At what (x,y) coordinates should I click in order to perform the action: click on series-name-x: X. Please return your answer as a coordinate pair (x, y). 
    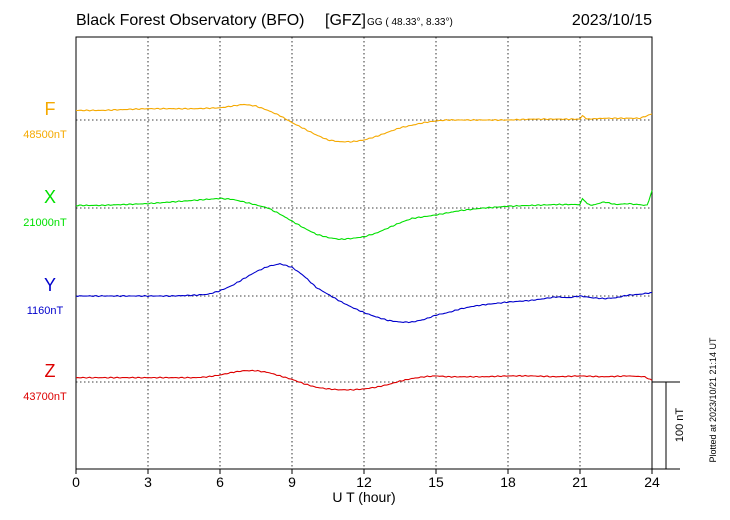
    Looking at the image, I should click on (50, 197).